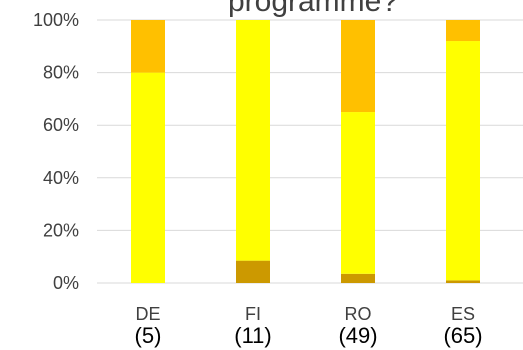 The height and width of the screenshot is (350, 523). Describe the element at coordinates (56, 151) in the screenshot. I see `y-axis-tick-labels: 0% 20% 40% 60% 80% 100%` at that location.